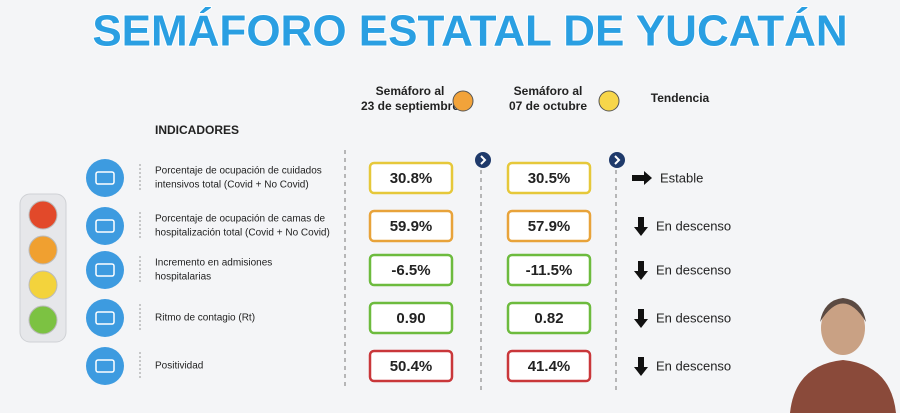 Image resolution: width=900 pixels, height=413 pixels. Describe the element at coordinates (240, 219) in the screenshot. I see `indicator-label: Porcentaje de ocupación de camas de` at that location.